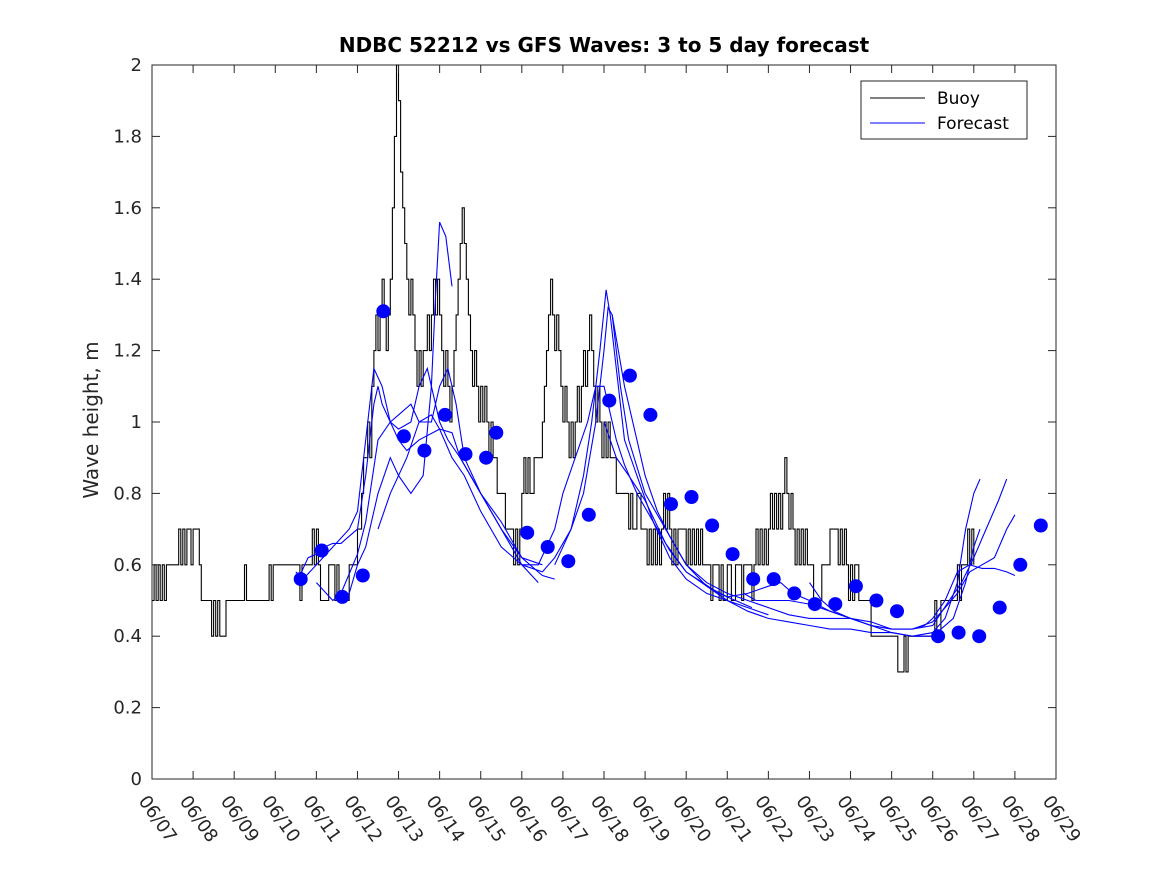  What do you see at coordinates (650, 819) in the screenshot?
I see `x-tick-label: 06/19` at bounding box center [650, 819].